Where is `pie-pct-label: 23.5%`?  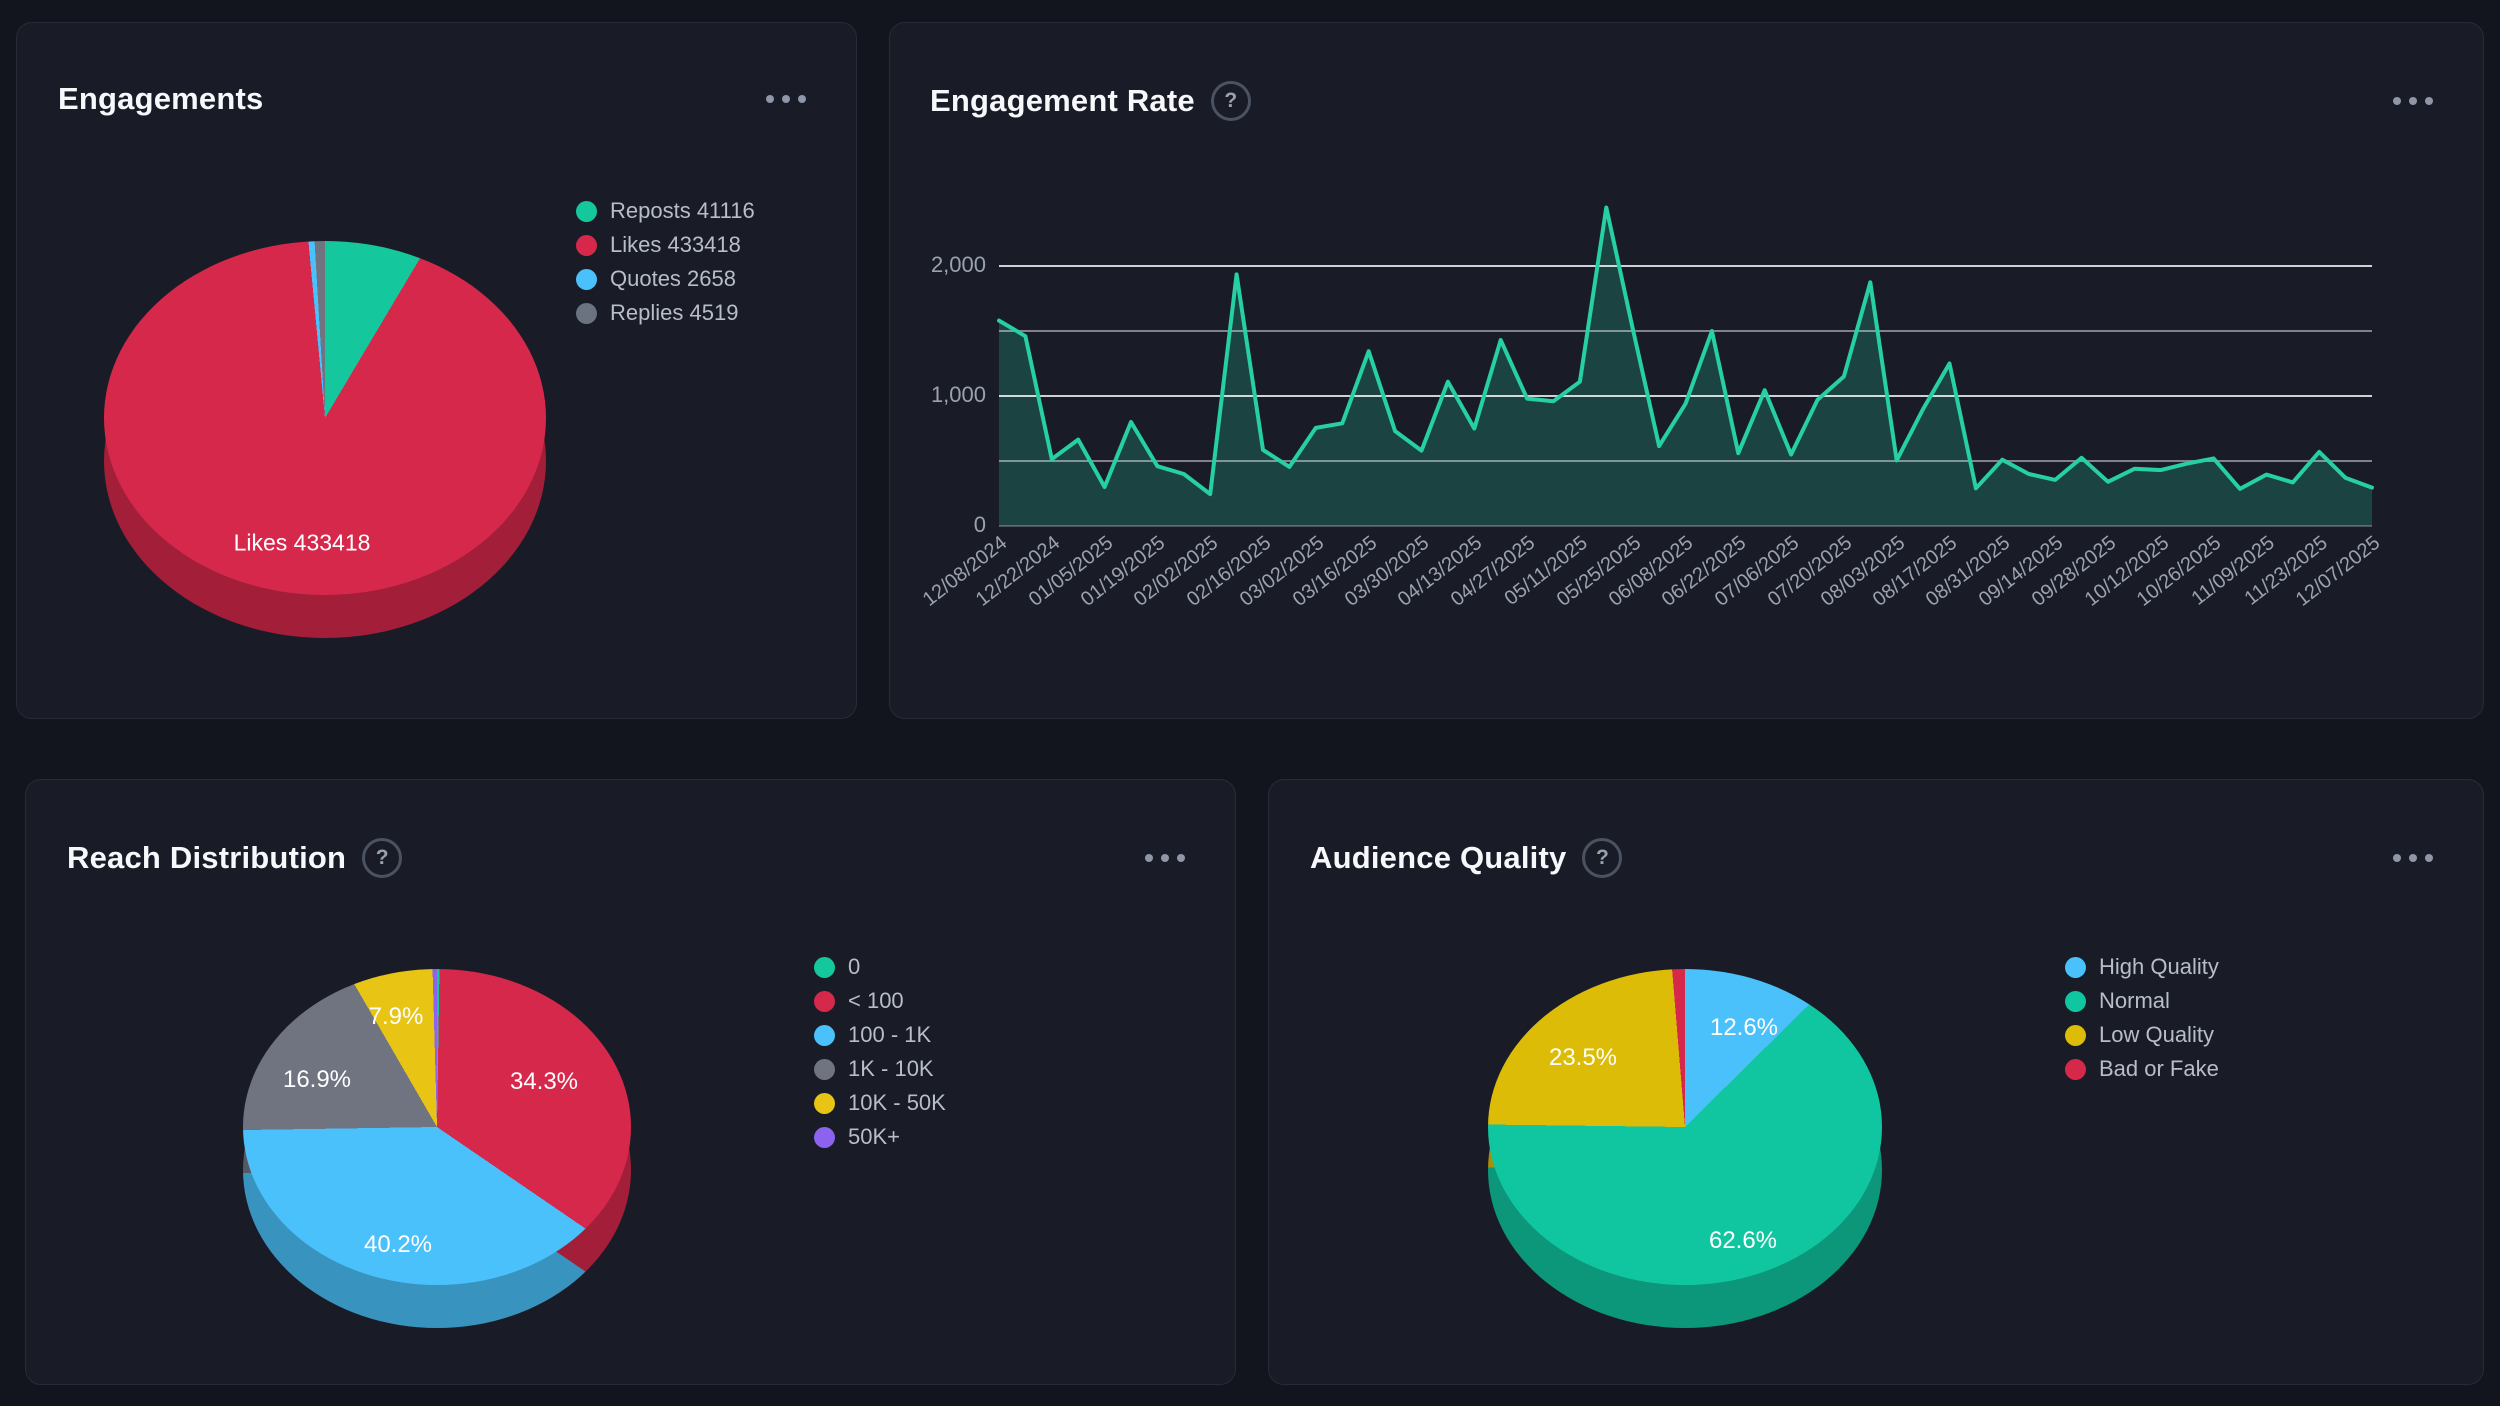 pie-pct-label: 23.5% is located at coordinates (1583, 1057).